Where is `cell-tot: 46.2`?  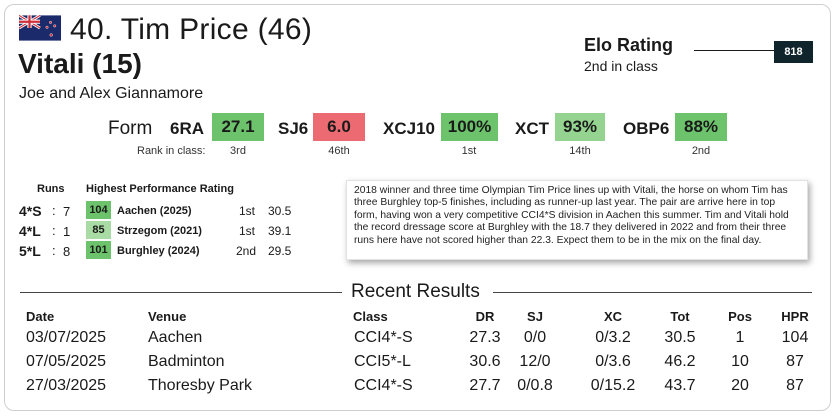 cell-tot: 46.2 is located at coordinates (680, 361).